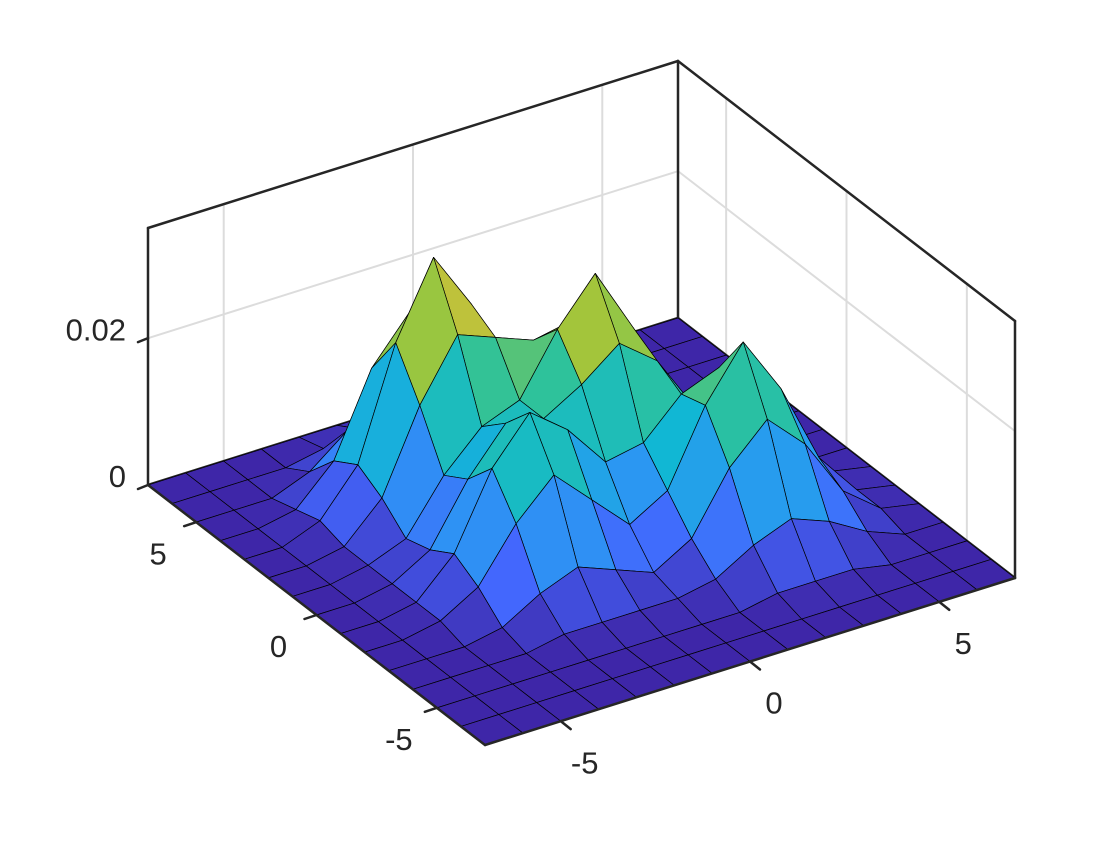  Describe the element at coordinates (585, 762) in the screenshot. I see `x-tick-label: -5` at that location.